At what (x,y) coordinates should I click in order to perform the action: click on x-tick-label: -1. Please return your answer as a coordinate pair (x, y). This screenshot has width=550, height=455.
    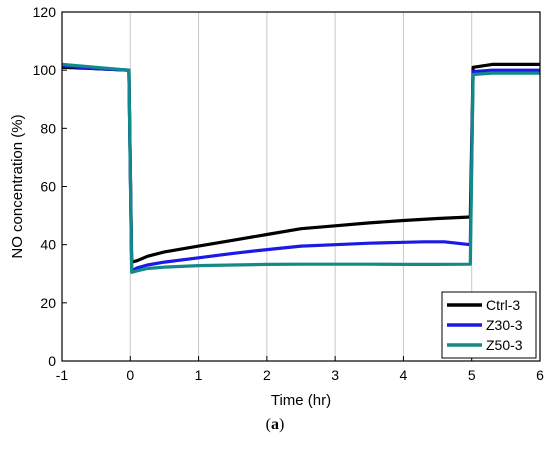
    Looking at the image, I should click on (62, 375).